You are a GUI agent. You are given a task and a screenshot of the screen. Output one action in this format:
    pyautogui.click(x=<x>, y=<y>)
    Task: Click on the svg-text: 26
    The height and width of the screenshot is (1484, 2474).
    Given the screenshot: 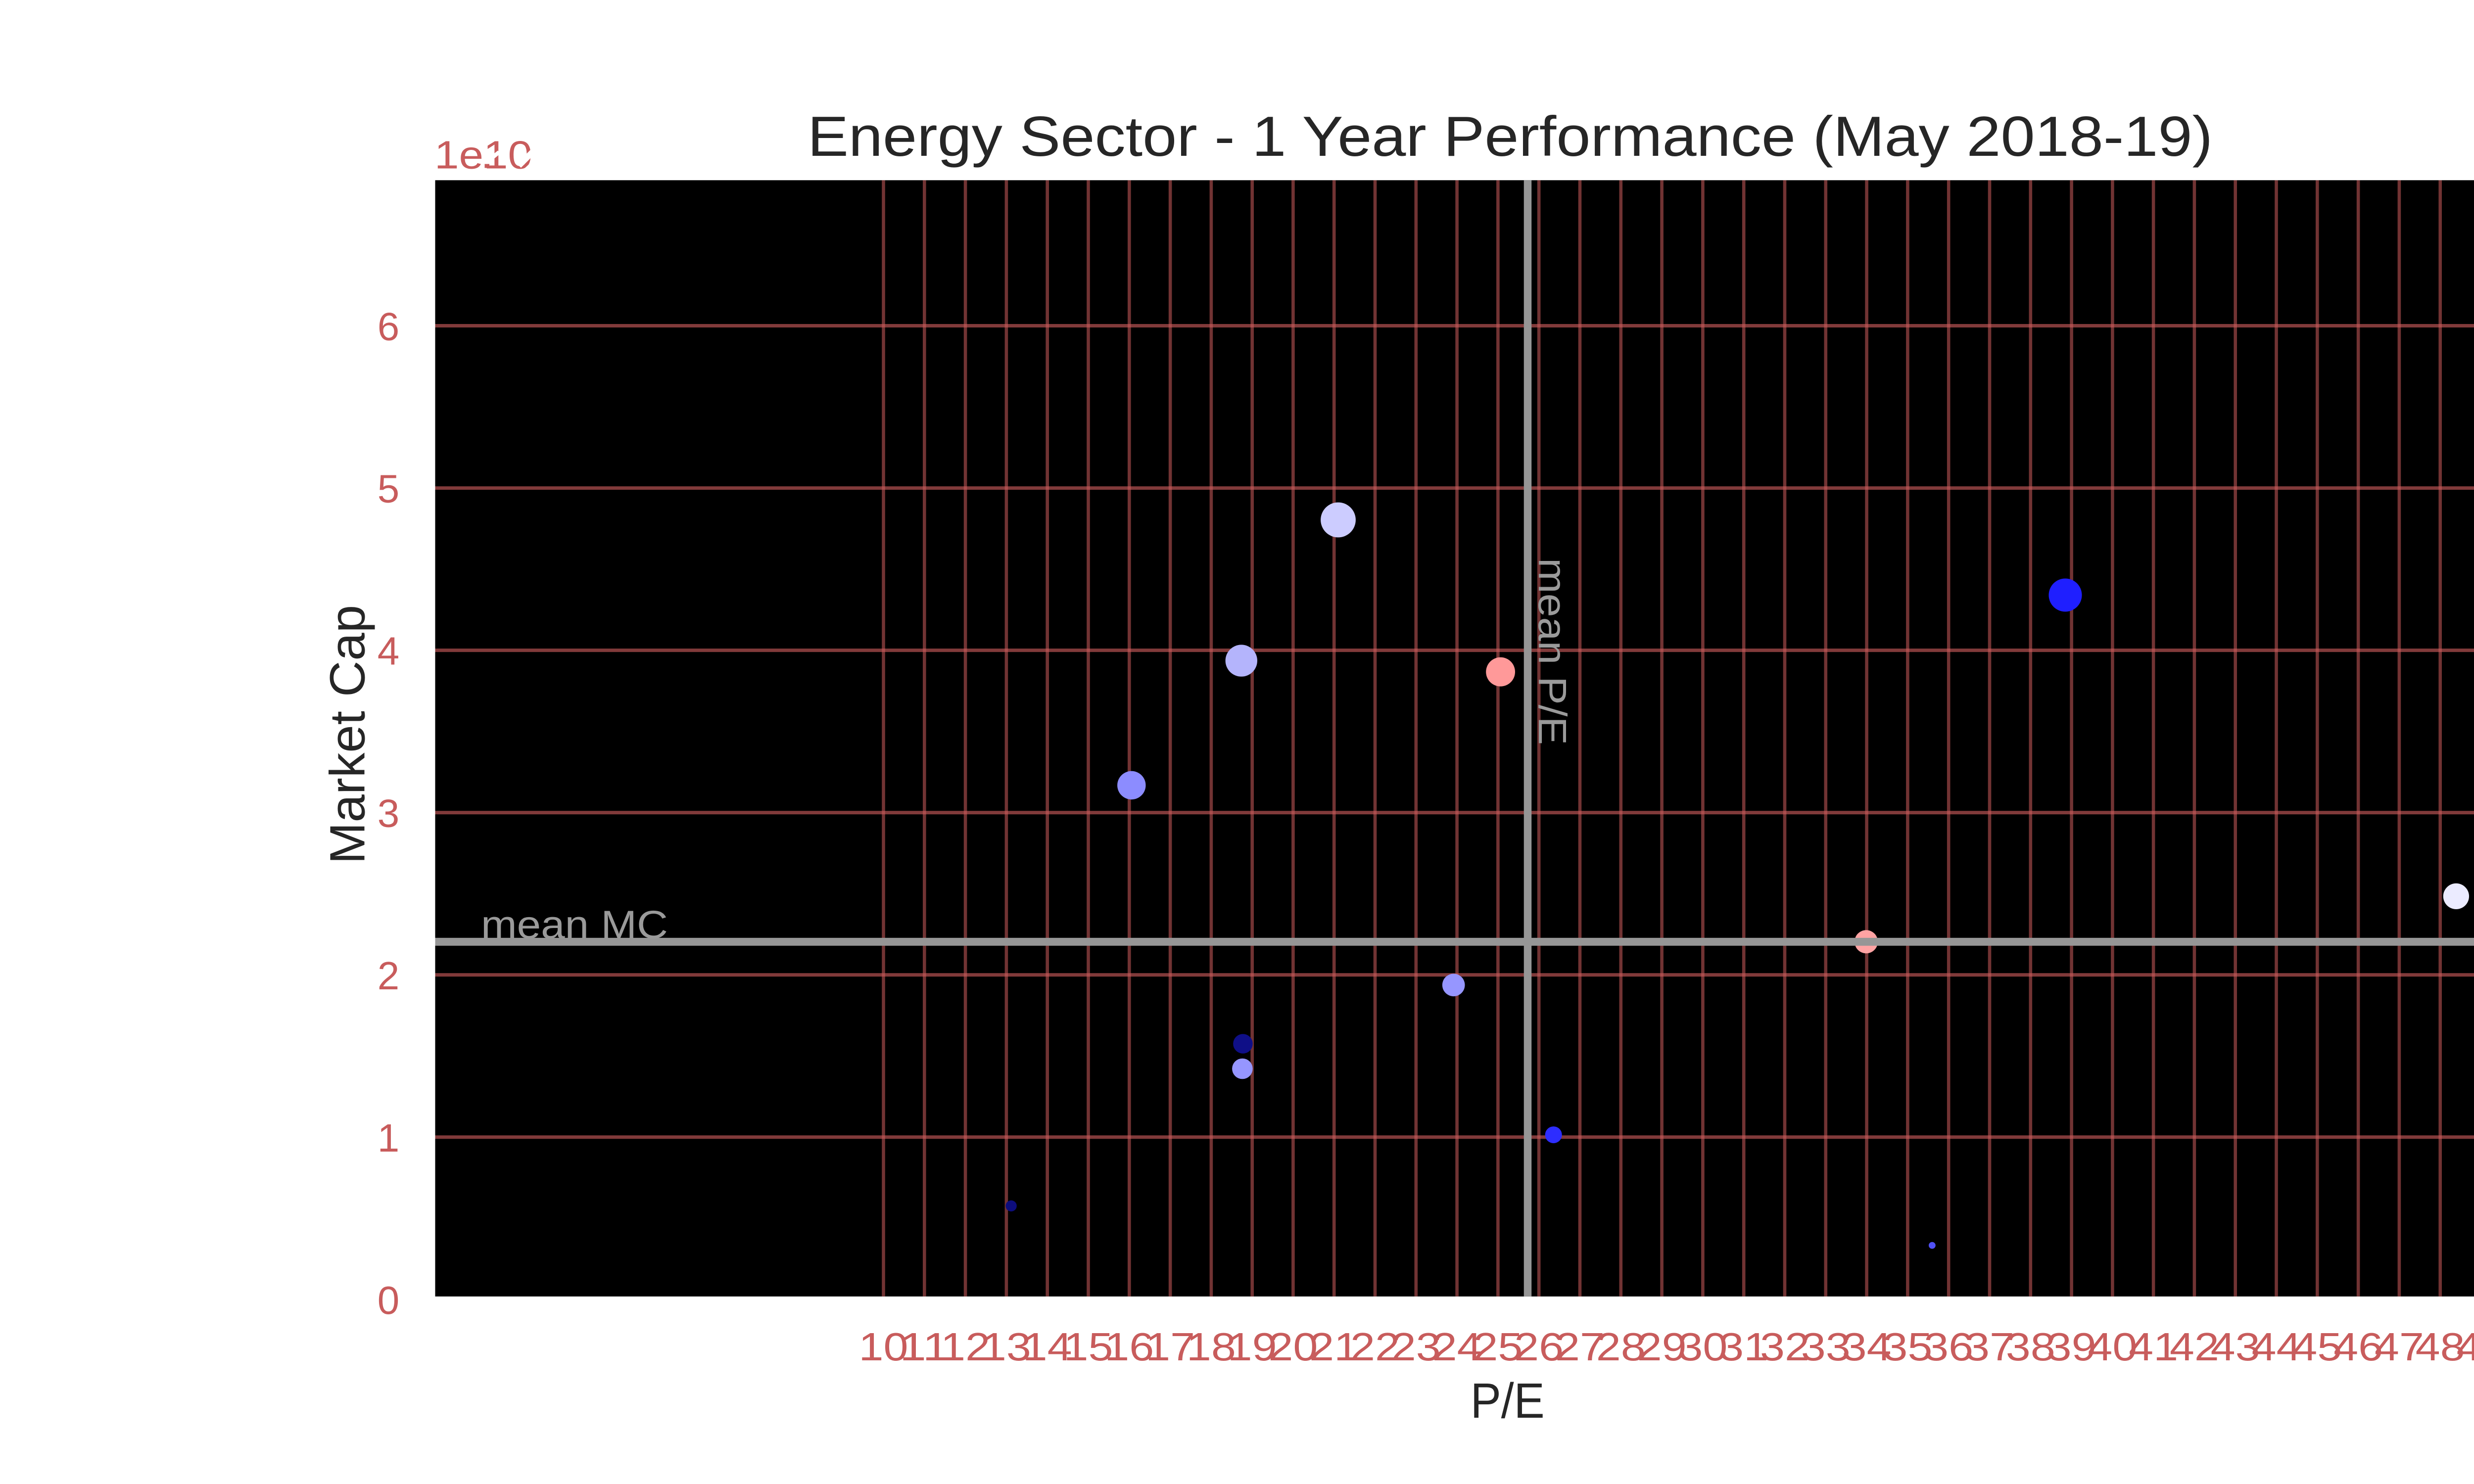 What is the action you would take?
    pyautogui.click(x=1539, y=1347)
    